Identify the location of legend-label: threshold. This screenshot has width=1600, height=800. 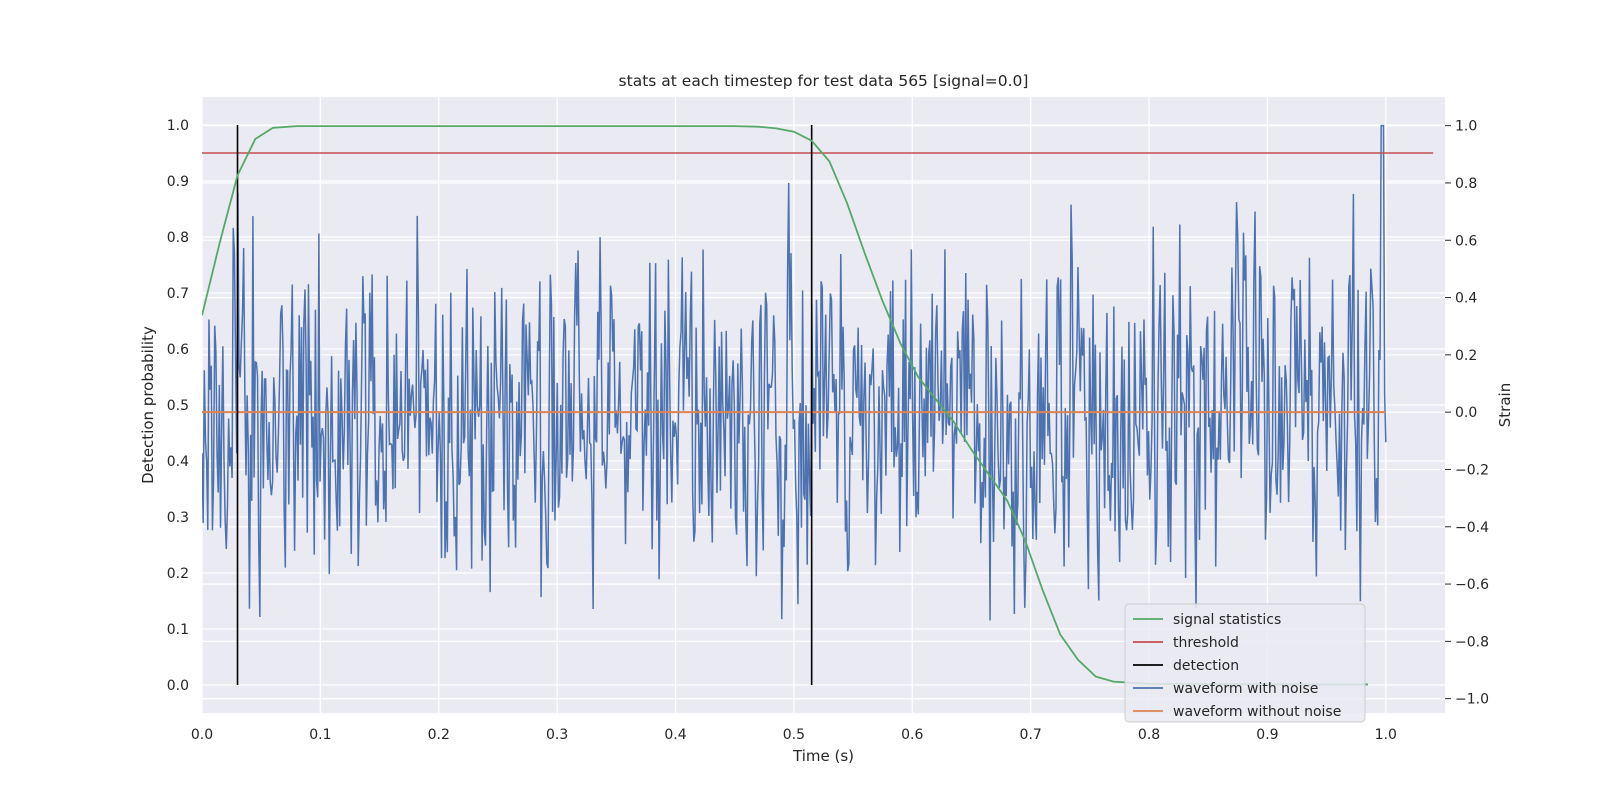
(1206, 643).